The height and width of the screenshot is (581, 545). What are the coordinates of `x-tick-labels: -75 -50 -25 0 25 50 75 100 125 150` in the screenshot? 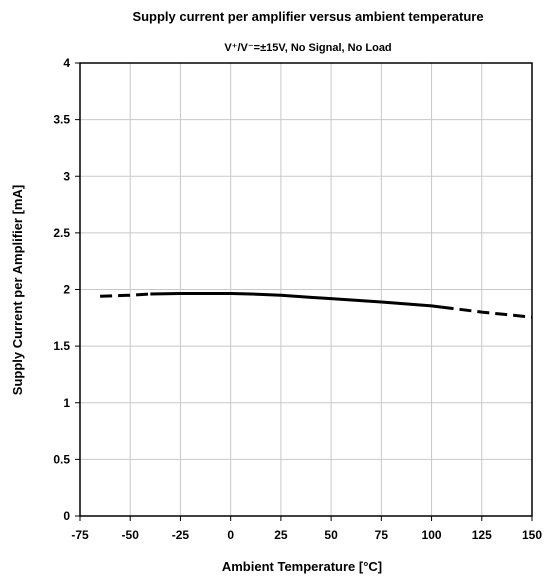 It's located at (306, 535).